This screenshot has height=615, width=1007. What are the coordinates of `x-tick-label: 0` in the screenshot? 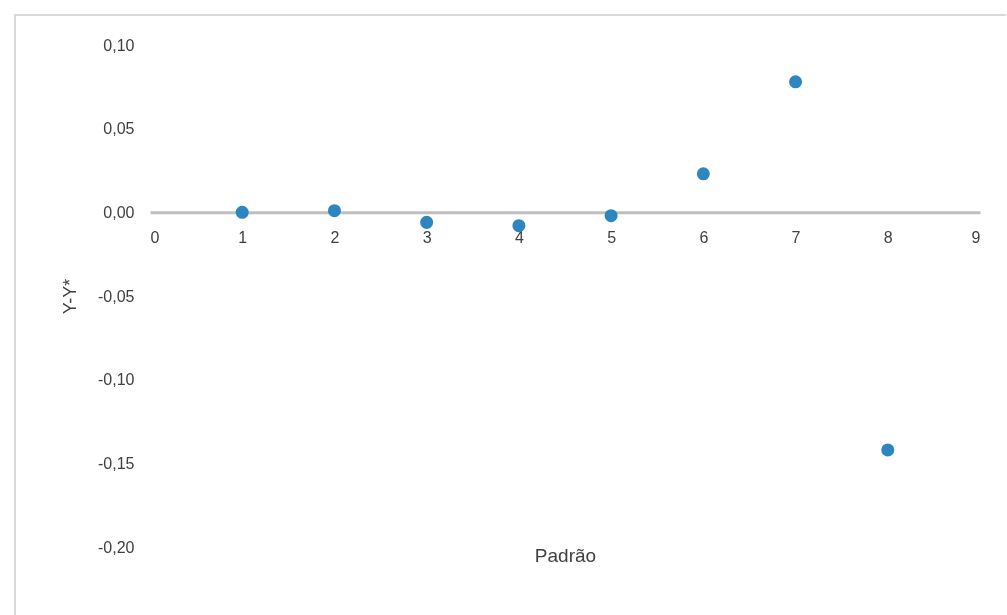 It's located at (155, 237).